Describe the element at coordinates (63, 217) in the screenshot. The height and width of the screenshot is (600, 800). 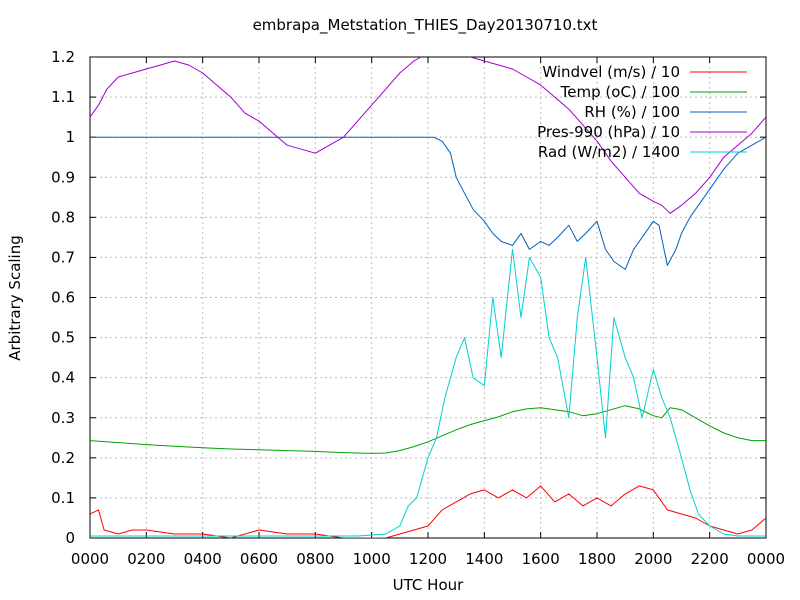
I see `y-tick-label: 0.8` at that location.